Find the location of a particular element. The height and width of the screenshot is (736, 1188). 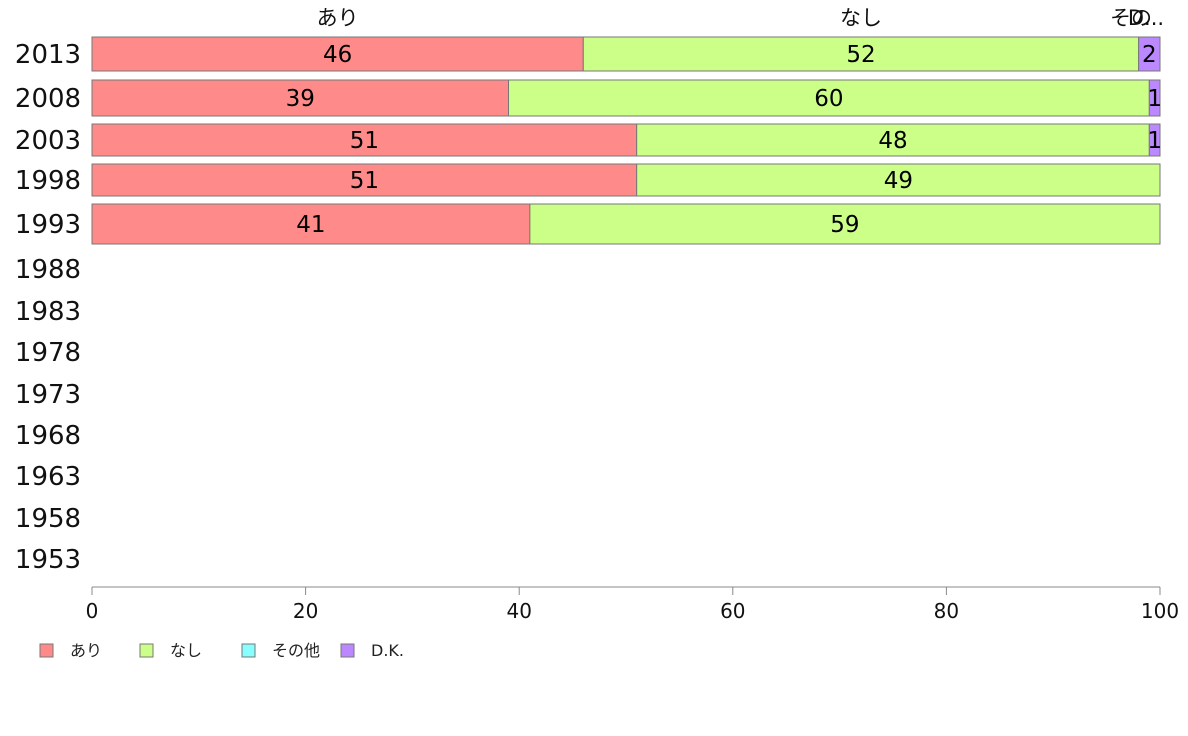

value-label-2013-series-0: 46 is located at coordinates (337, 55).